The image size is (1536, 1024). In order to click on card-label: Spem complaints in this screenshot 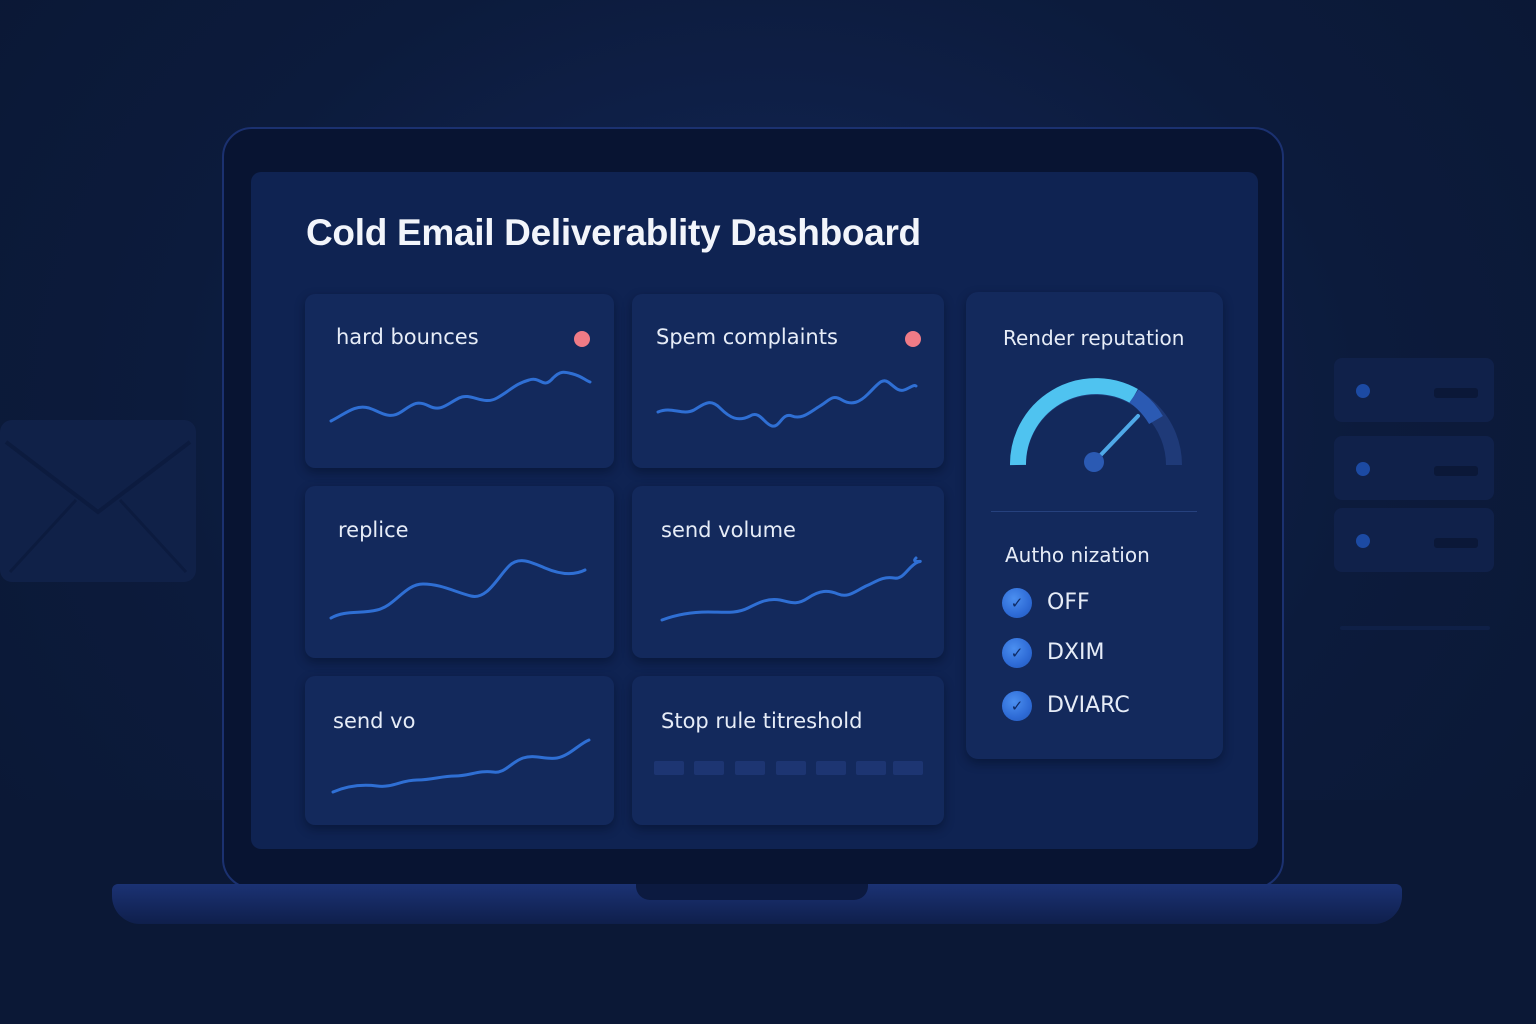, I will do `click(747, 337)`.